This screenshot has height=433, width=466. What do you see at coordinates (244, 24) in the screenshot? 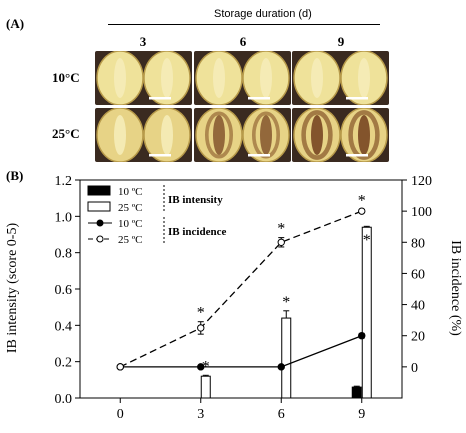
I see `storage-duration-rule` at bounding box center [244, 24].